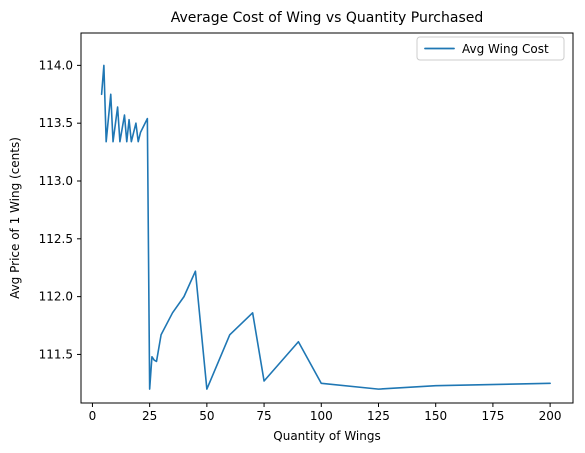 This screenshot has width=585, height=453. I want to click on y-tick-label: 113.5, so click(56, 123).